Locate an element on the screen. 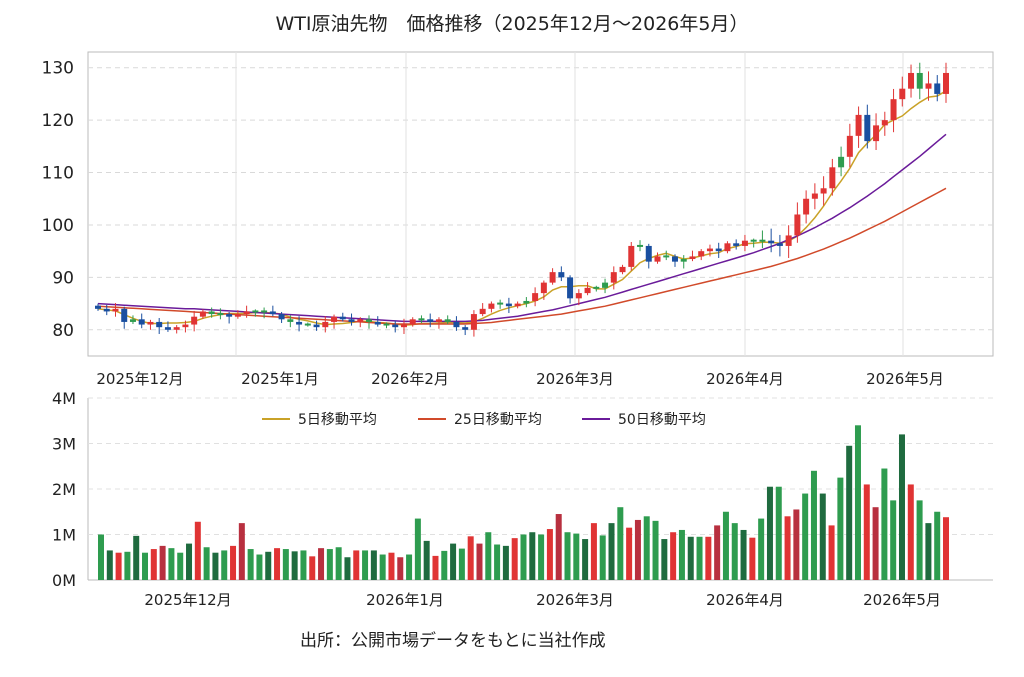 The height and width of the screenshot is (677, 1024). price-x-tick-label: 2026年4月 is located at coordinates (745, 379).